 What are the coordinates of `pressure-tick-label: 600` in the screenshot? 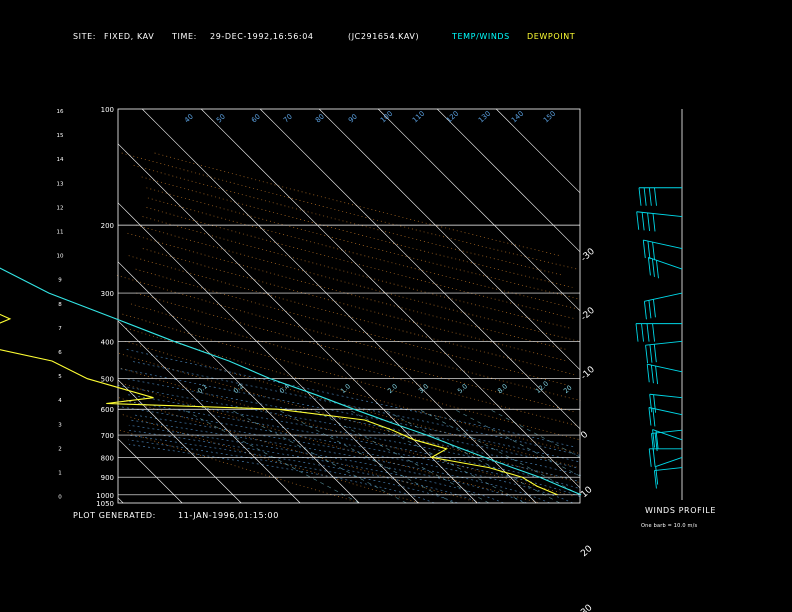 It's located at (107, 410).